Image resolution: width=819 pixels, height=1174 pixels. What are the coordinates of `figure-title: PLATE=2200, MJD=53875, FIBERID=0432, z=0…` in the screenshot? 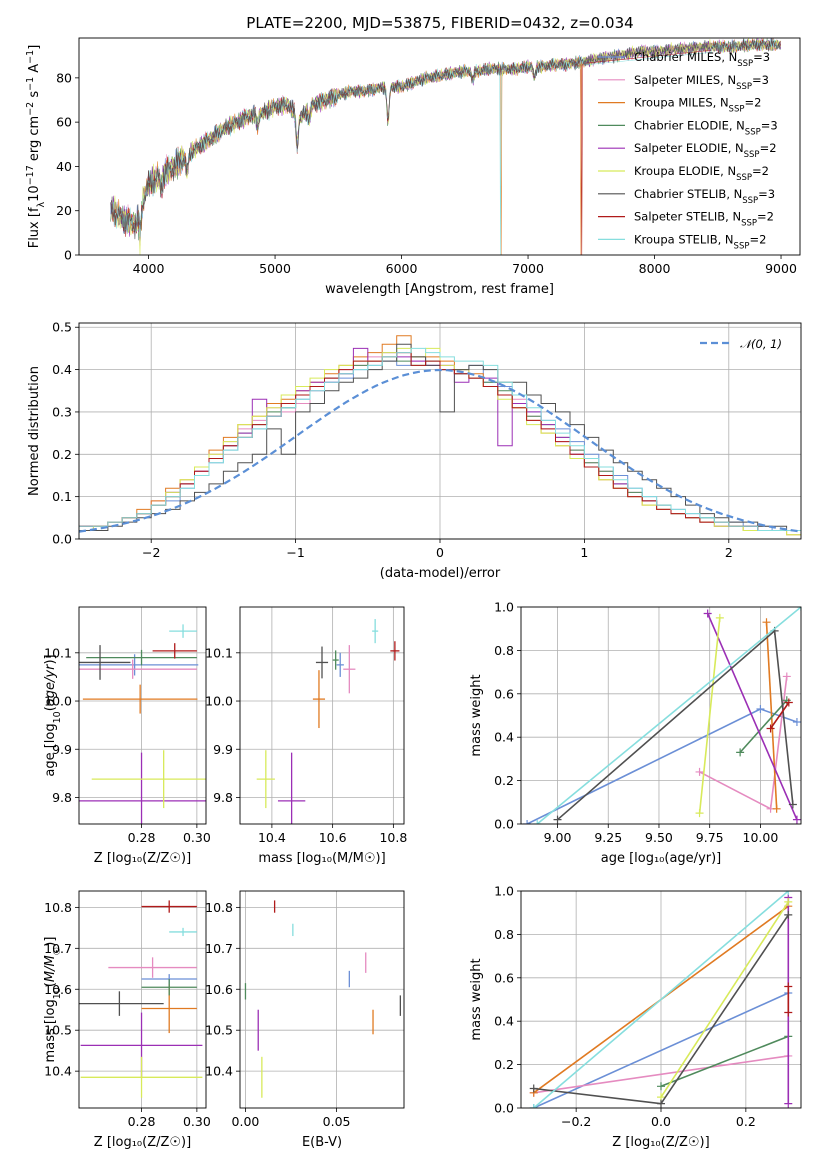 It's located at (439, 23).